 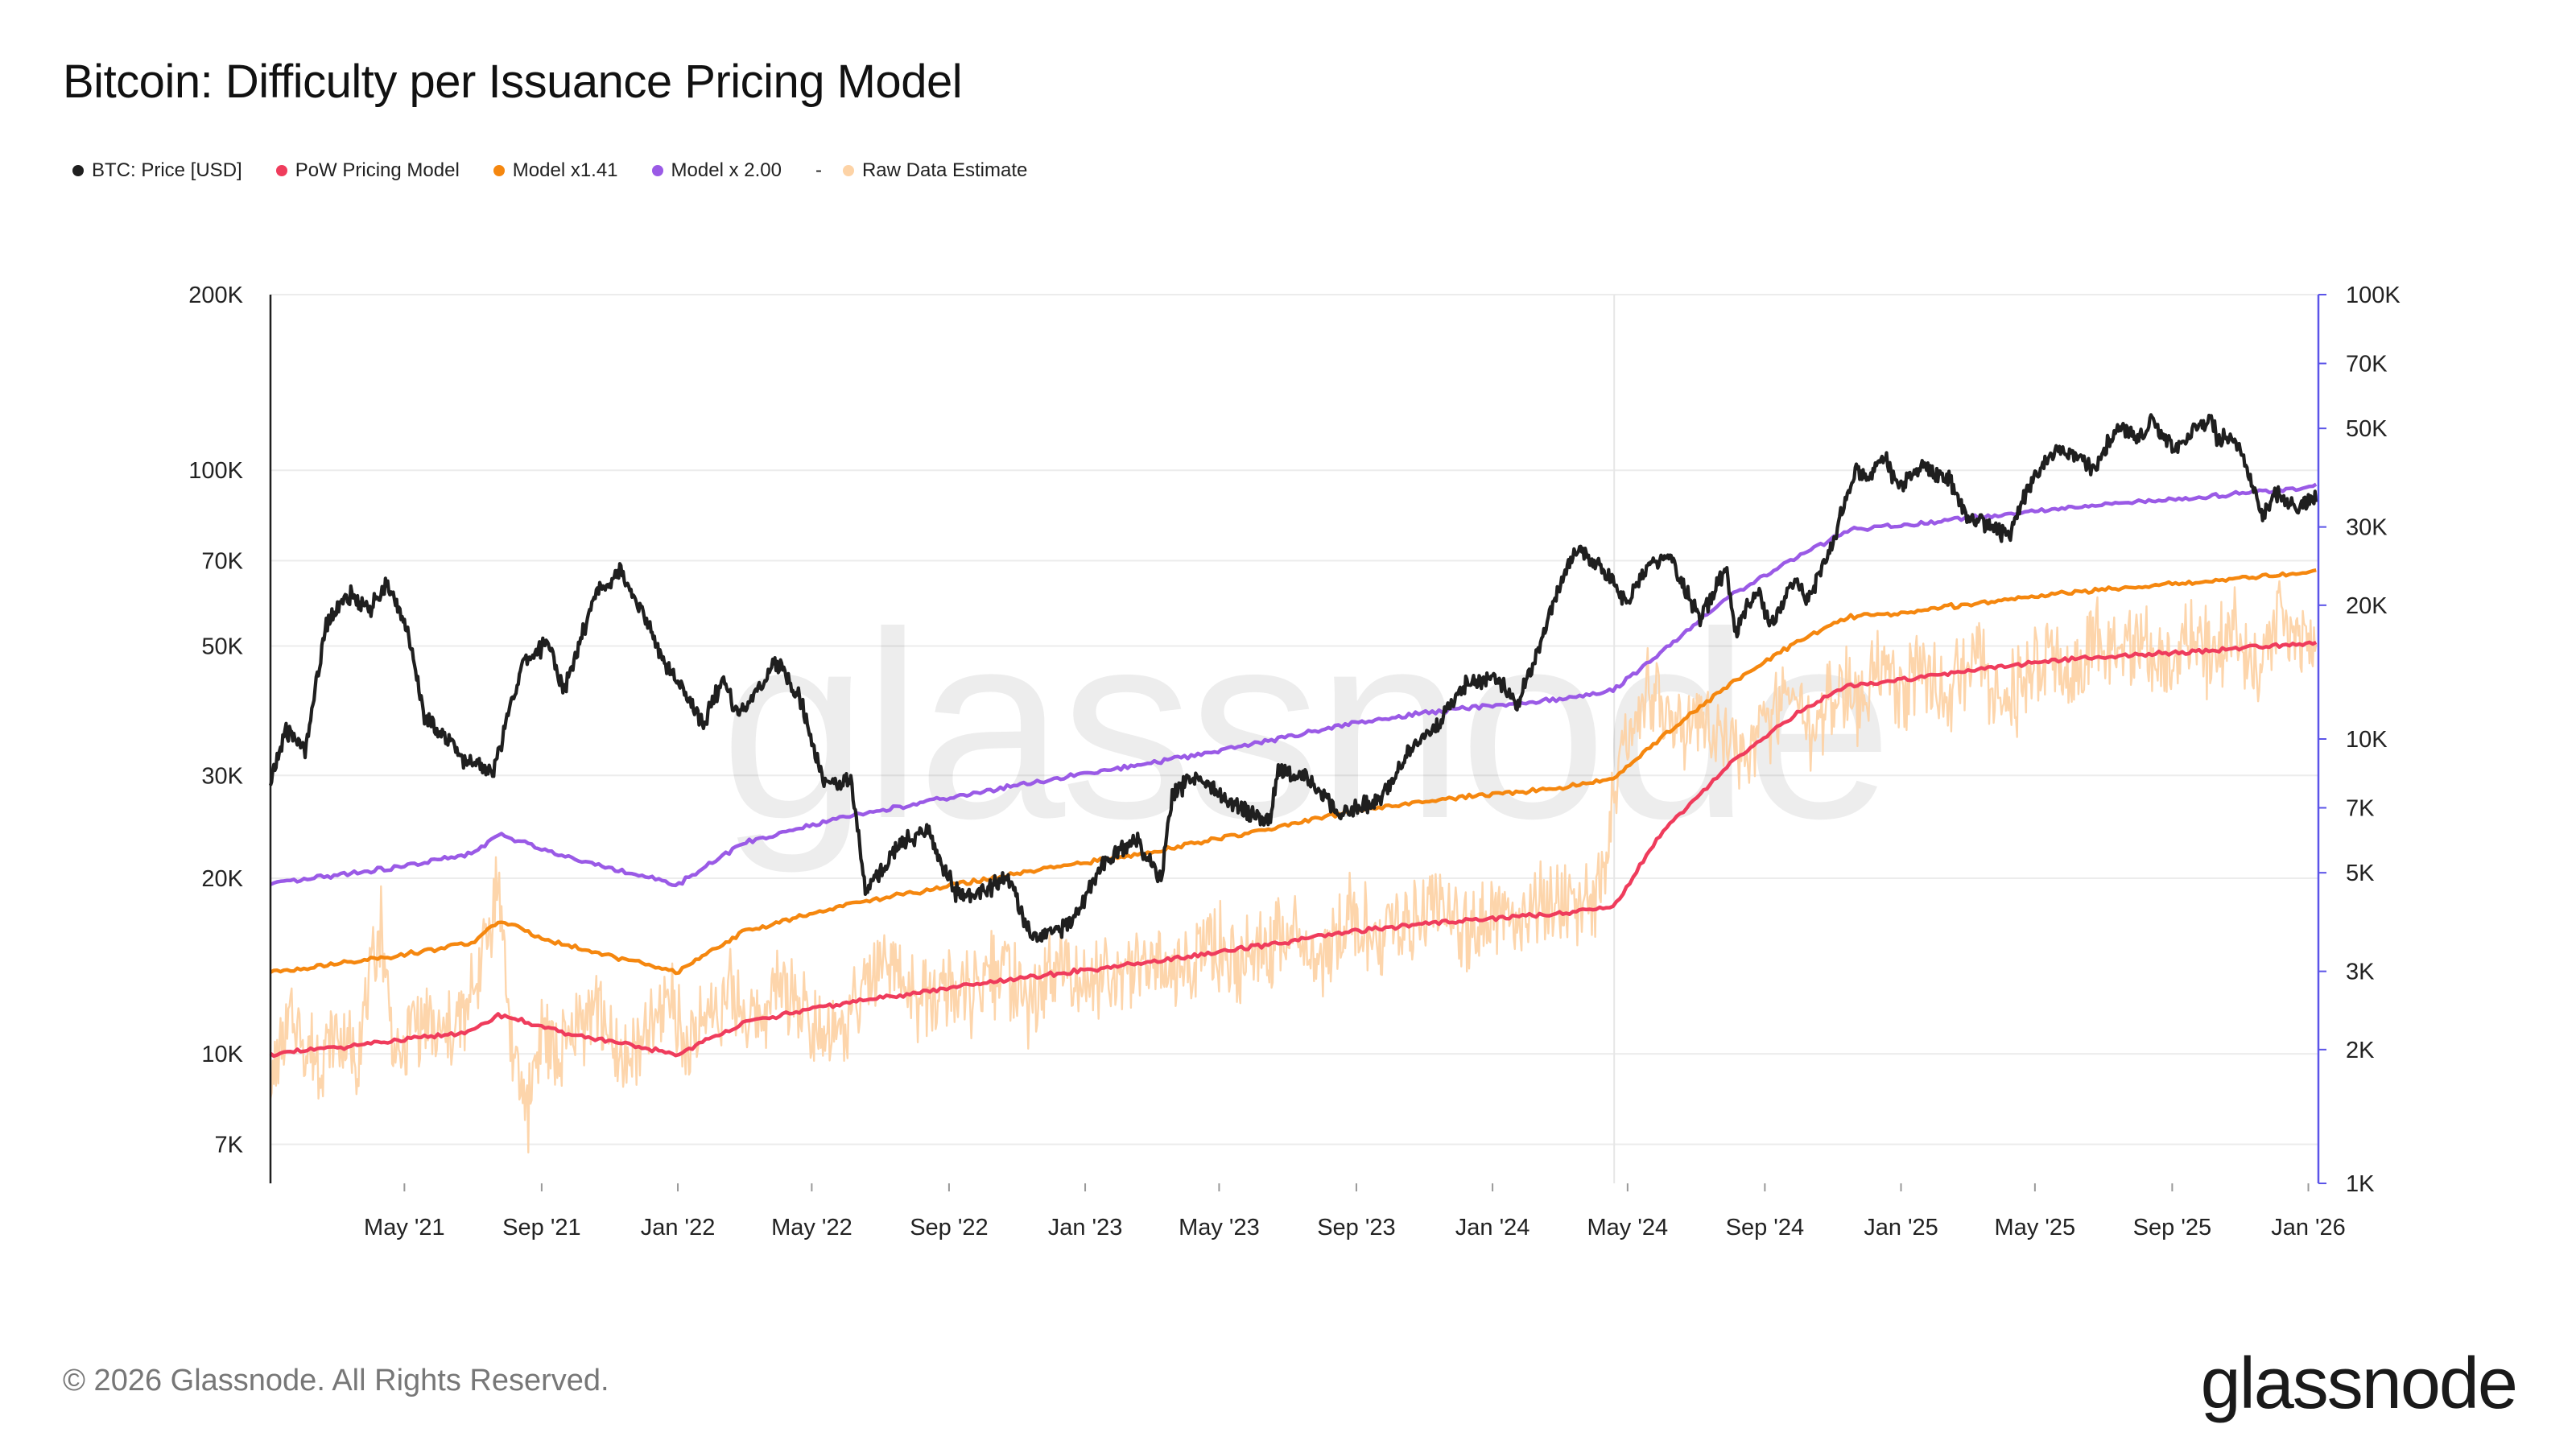 I want to click on x-tick-label: May '21, so click(x=404, y=1228).